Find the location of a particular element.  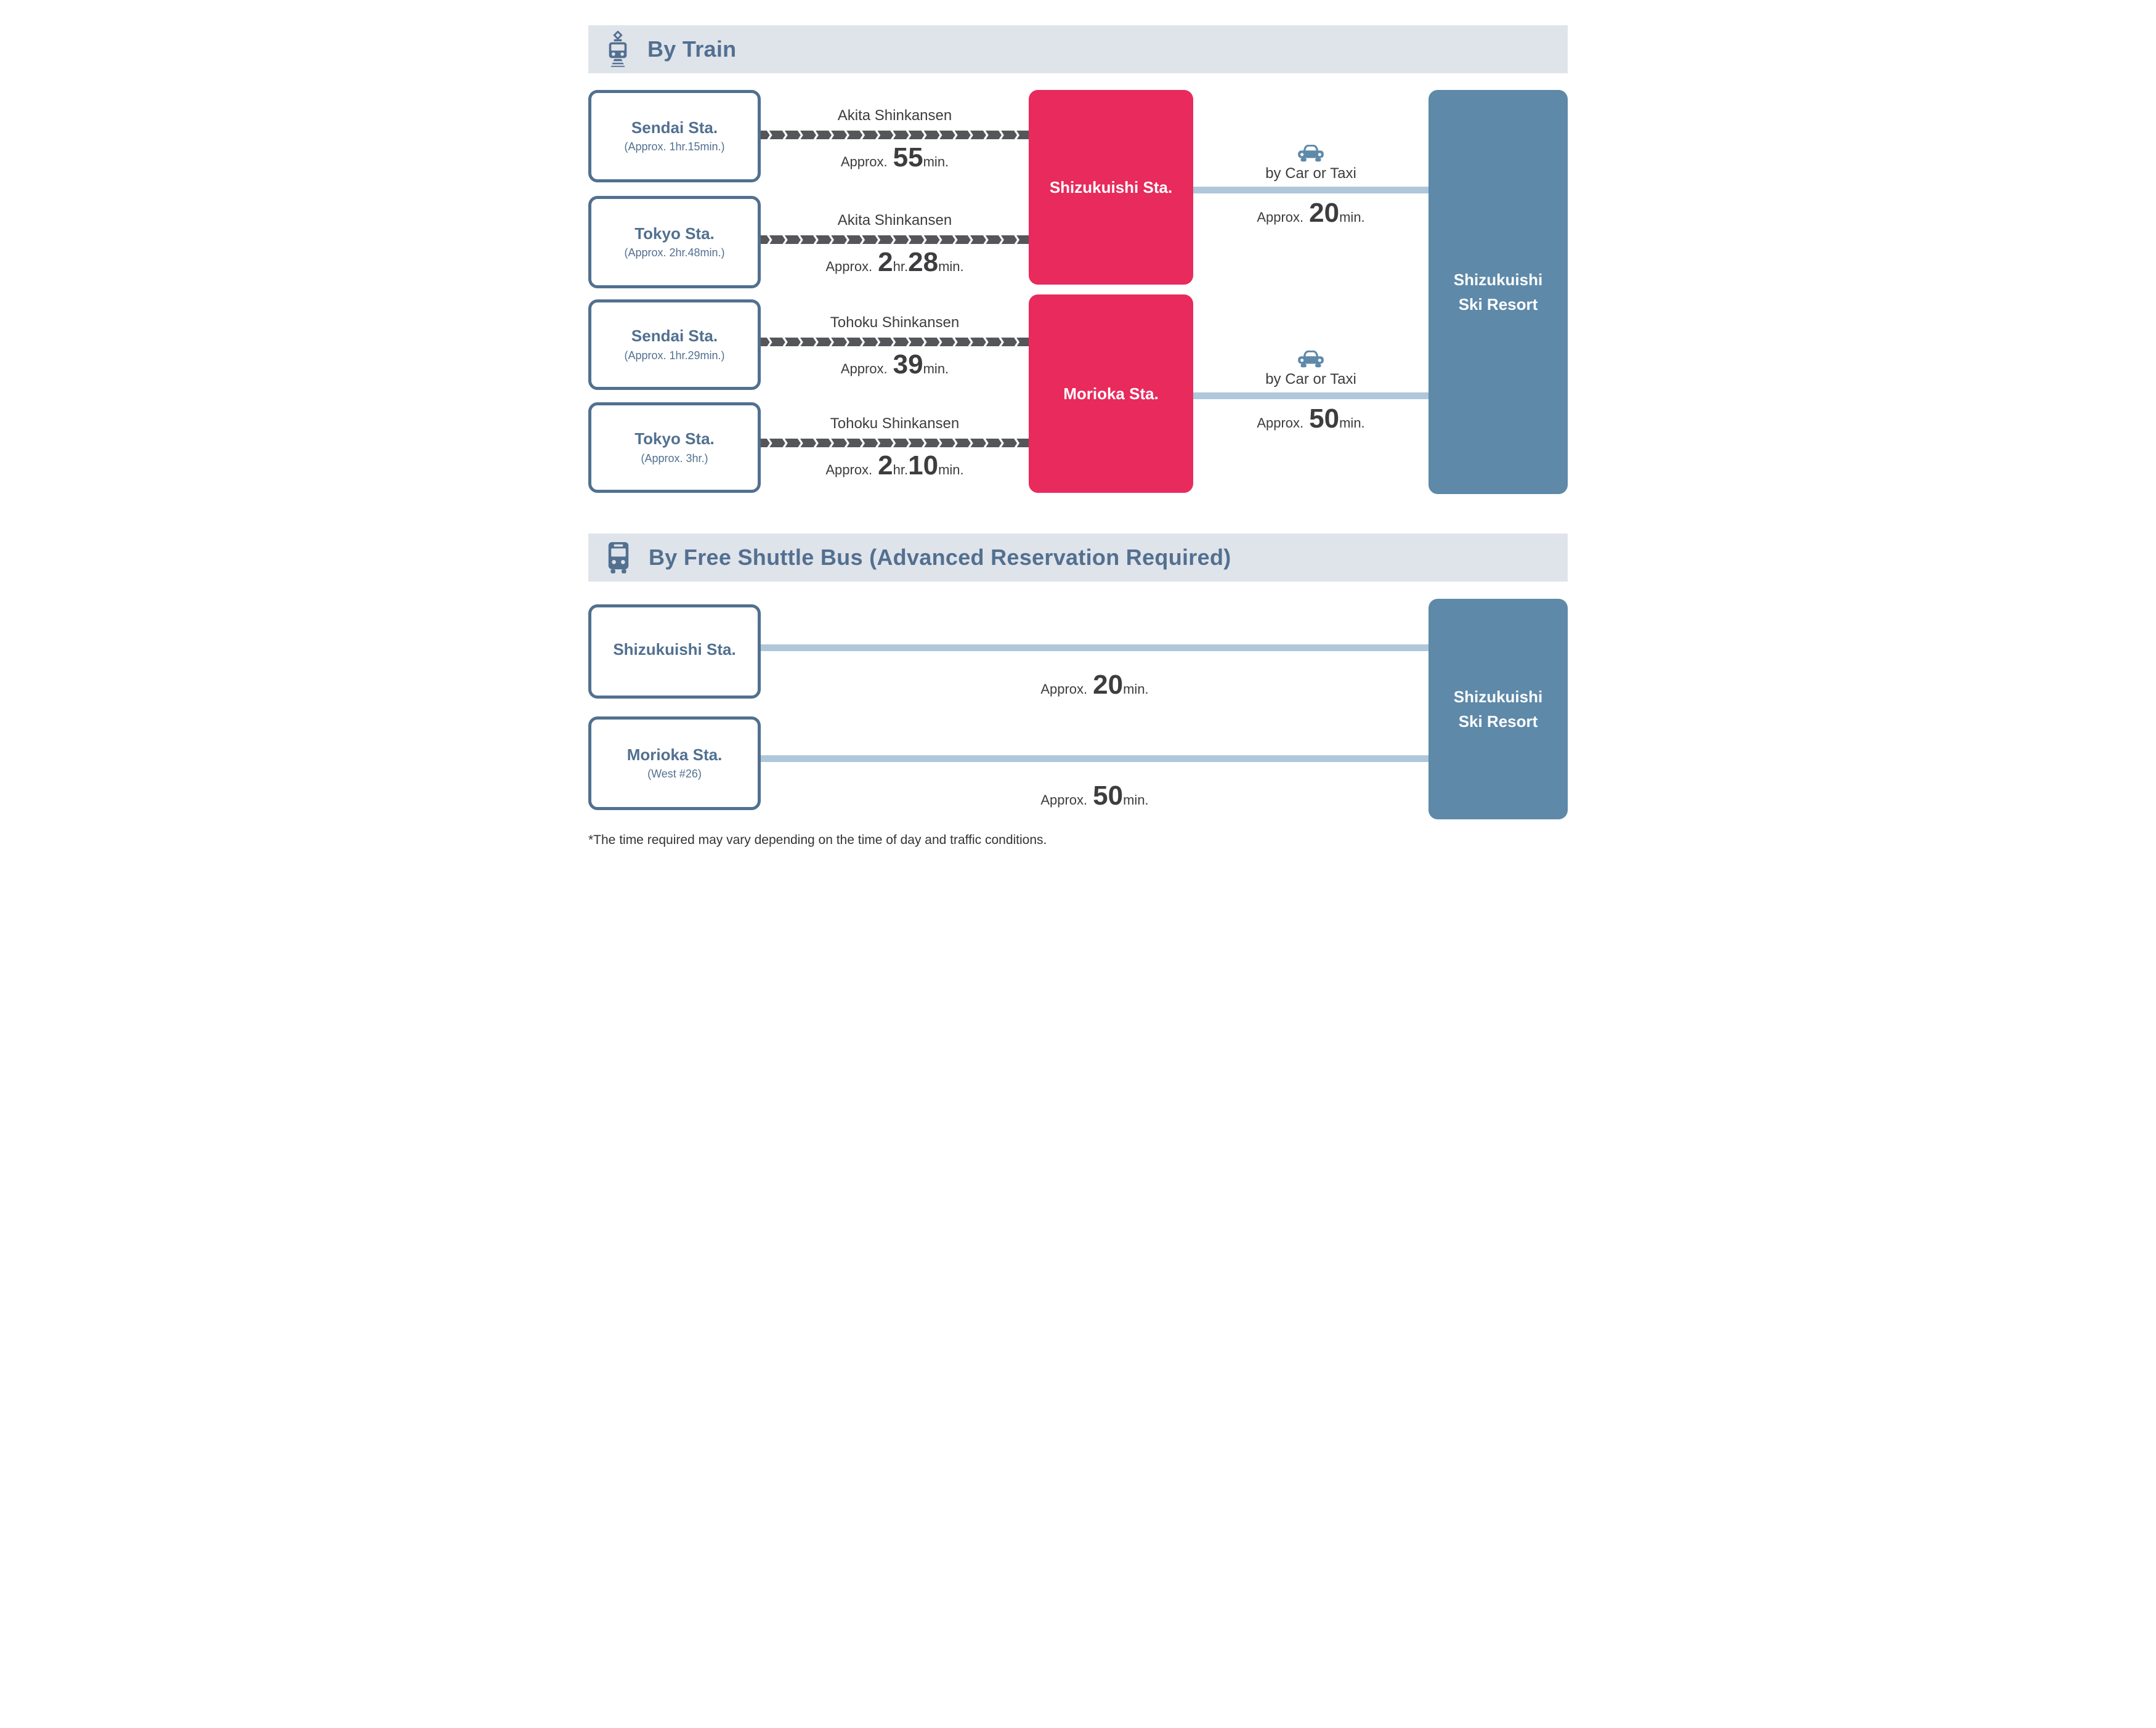

station-note: (West #26) is located at coordinates (674, 774).